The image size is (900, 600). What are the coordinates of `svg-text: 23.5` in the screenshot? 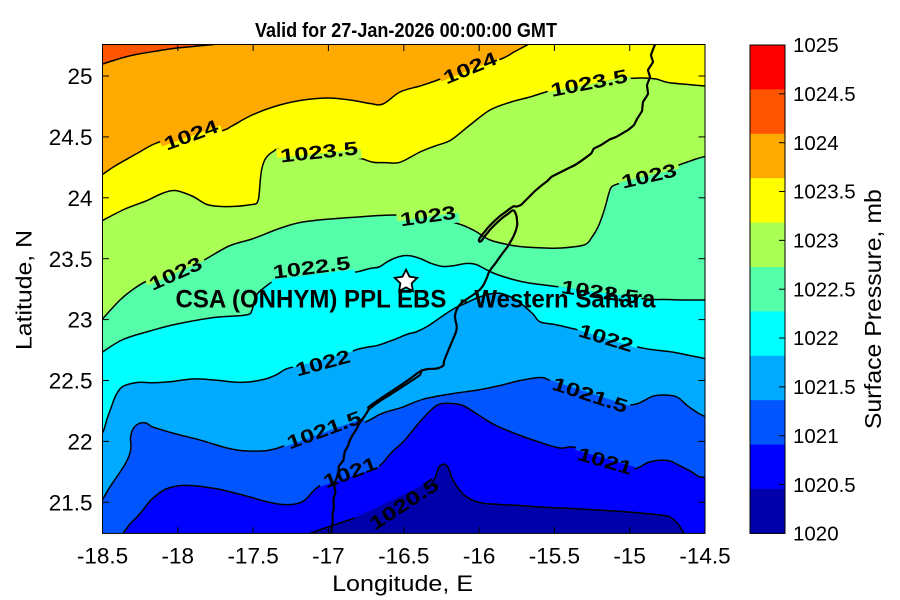 It's located at (71, 259).